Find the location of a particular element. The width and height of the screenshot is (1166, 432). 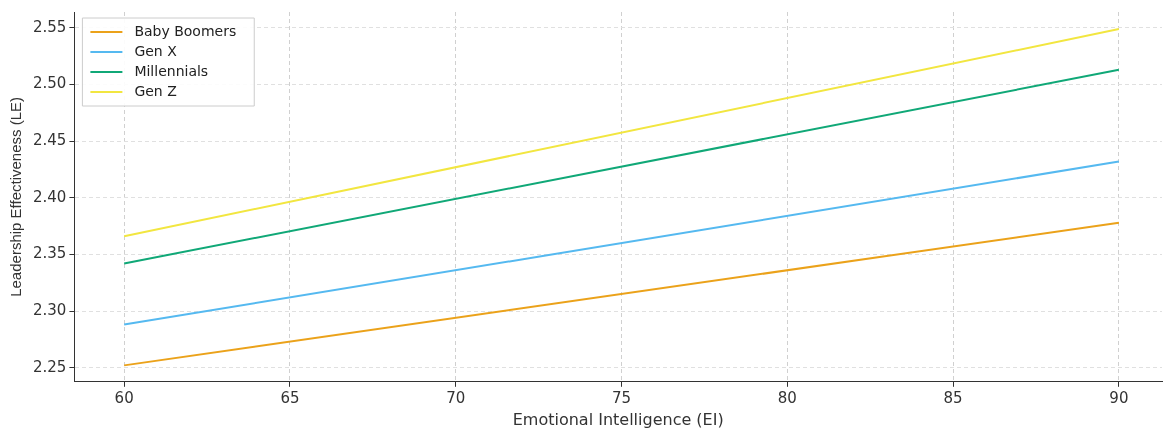

x-tick-label: 85 is located at coordinates (953, 397).